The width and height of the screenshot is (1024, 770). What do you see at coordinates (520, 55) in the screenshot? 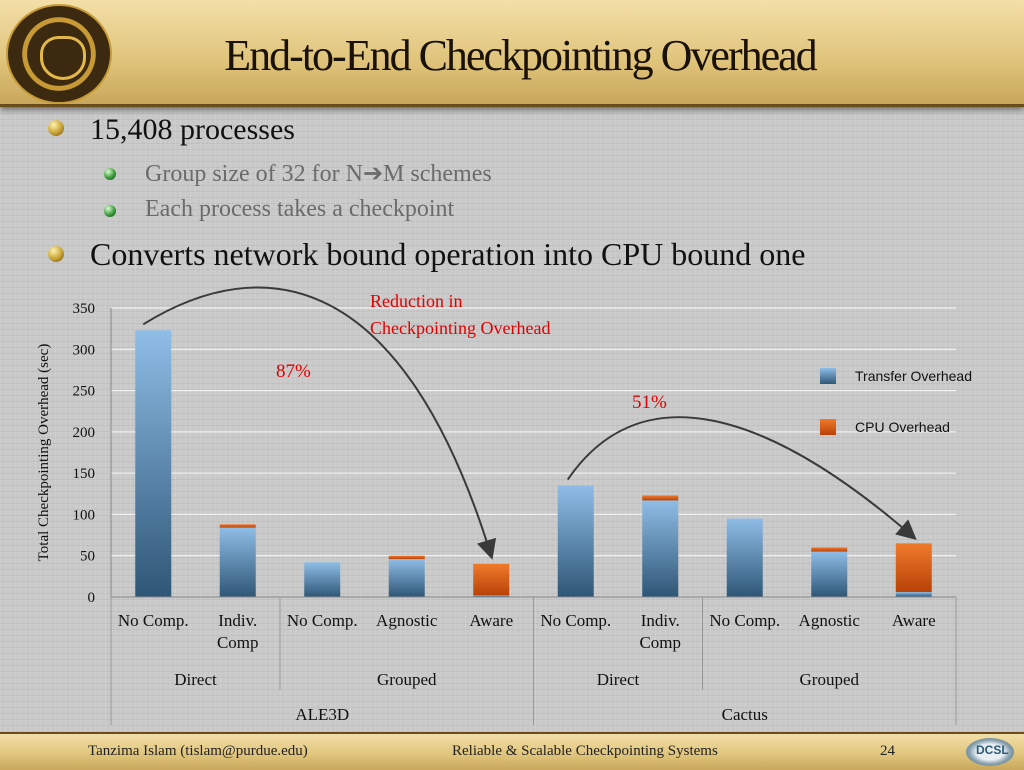
I see `slide-title: End-to-End Checkpointing Overhead` at bounding box center [520, 55].